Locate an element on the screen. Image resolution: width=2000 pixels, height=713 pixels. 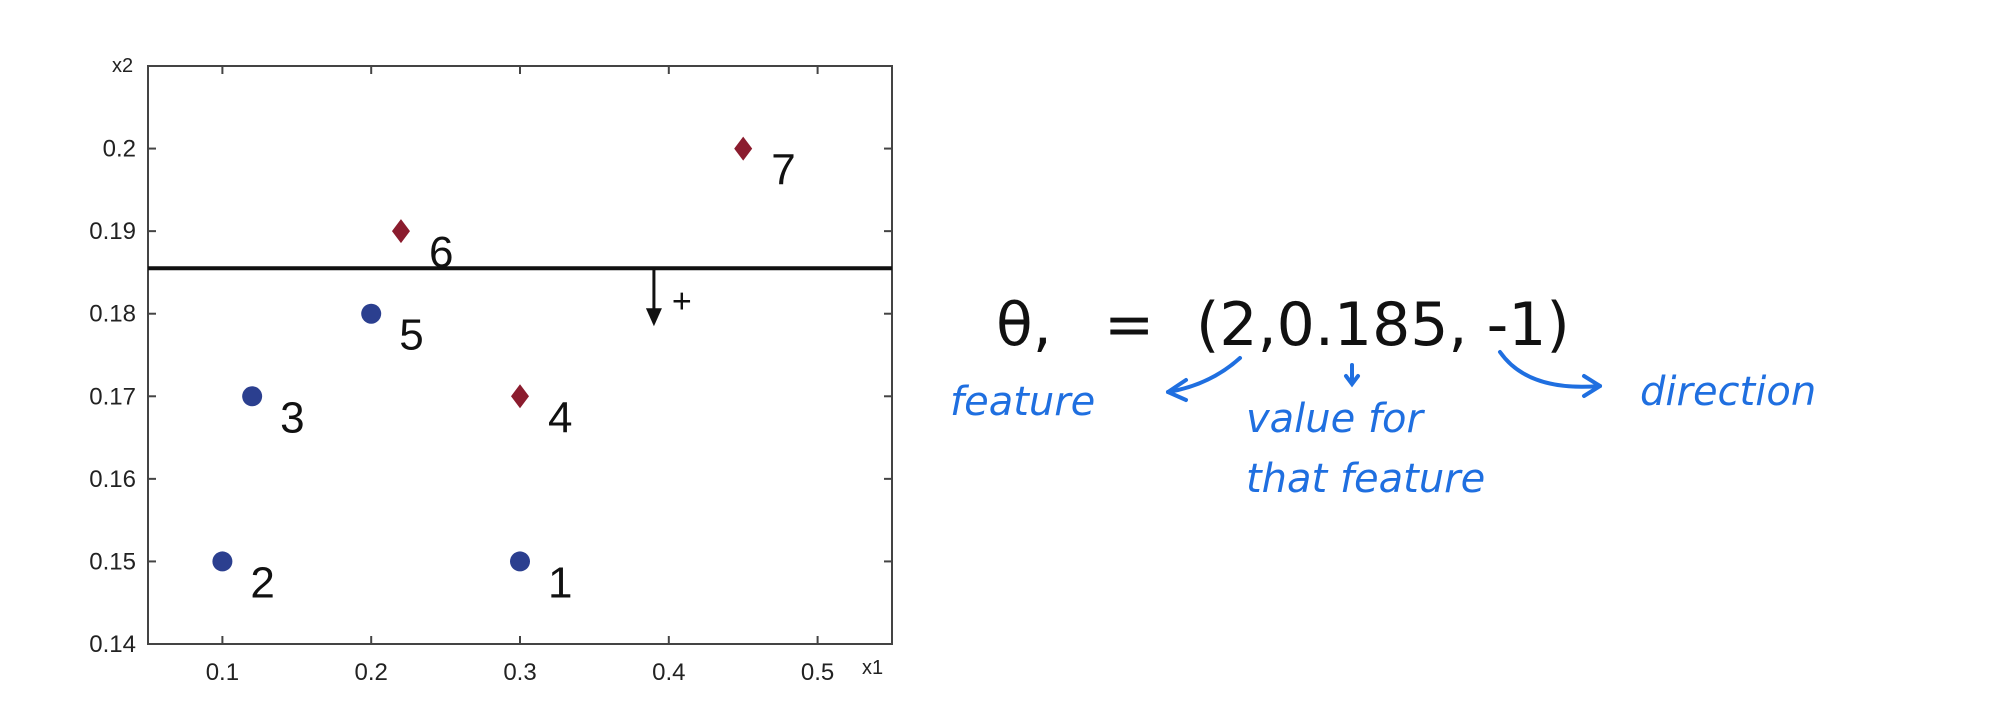
value-label-line2: that feature is located at coordinates (1365, 479).